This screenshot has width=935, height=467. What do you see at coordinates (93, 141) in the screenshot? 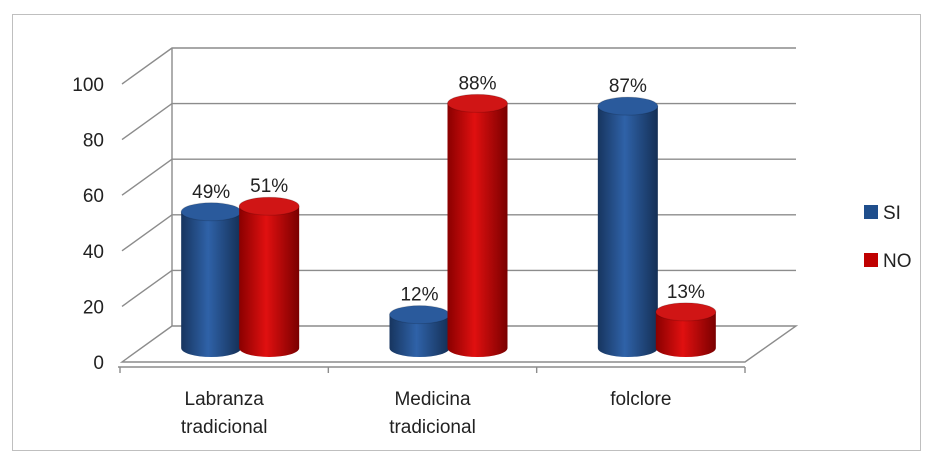
I see `y-tick-label: 80` at bounding box center [93, 141].